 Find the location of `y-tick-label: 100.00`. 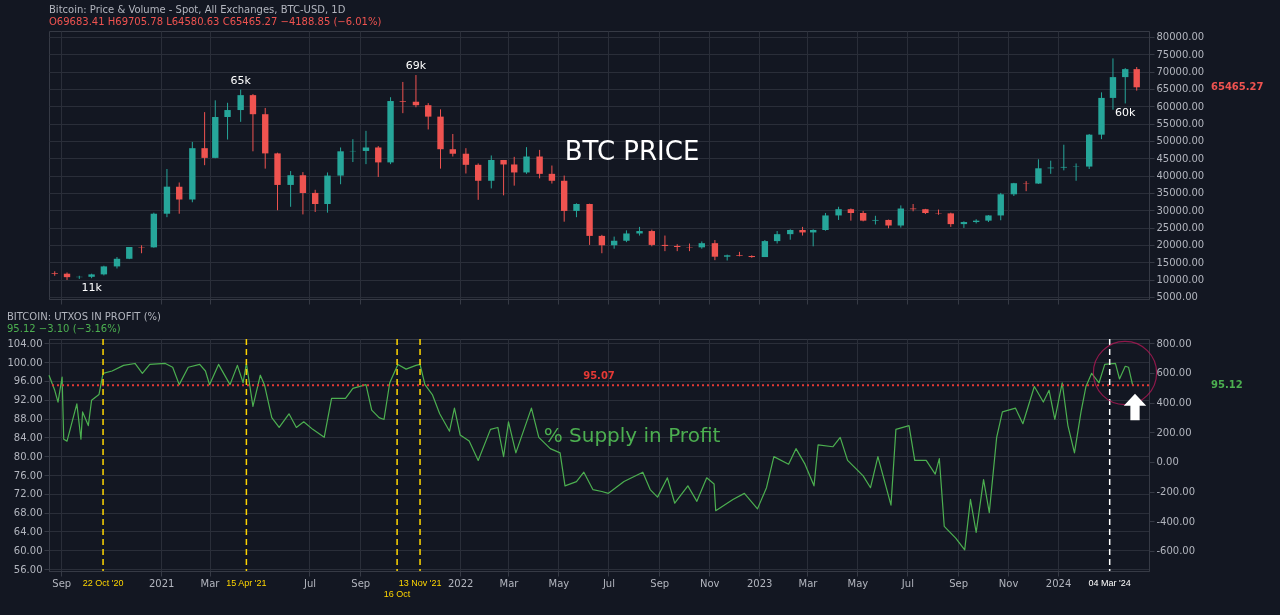

y-tick-label: 100.00 is located at coordinates (25, 362).